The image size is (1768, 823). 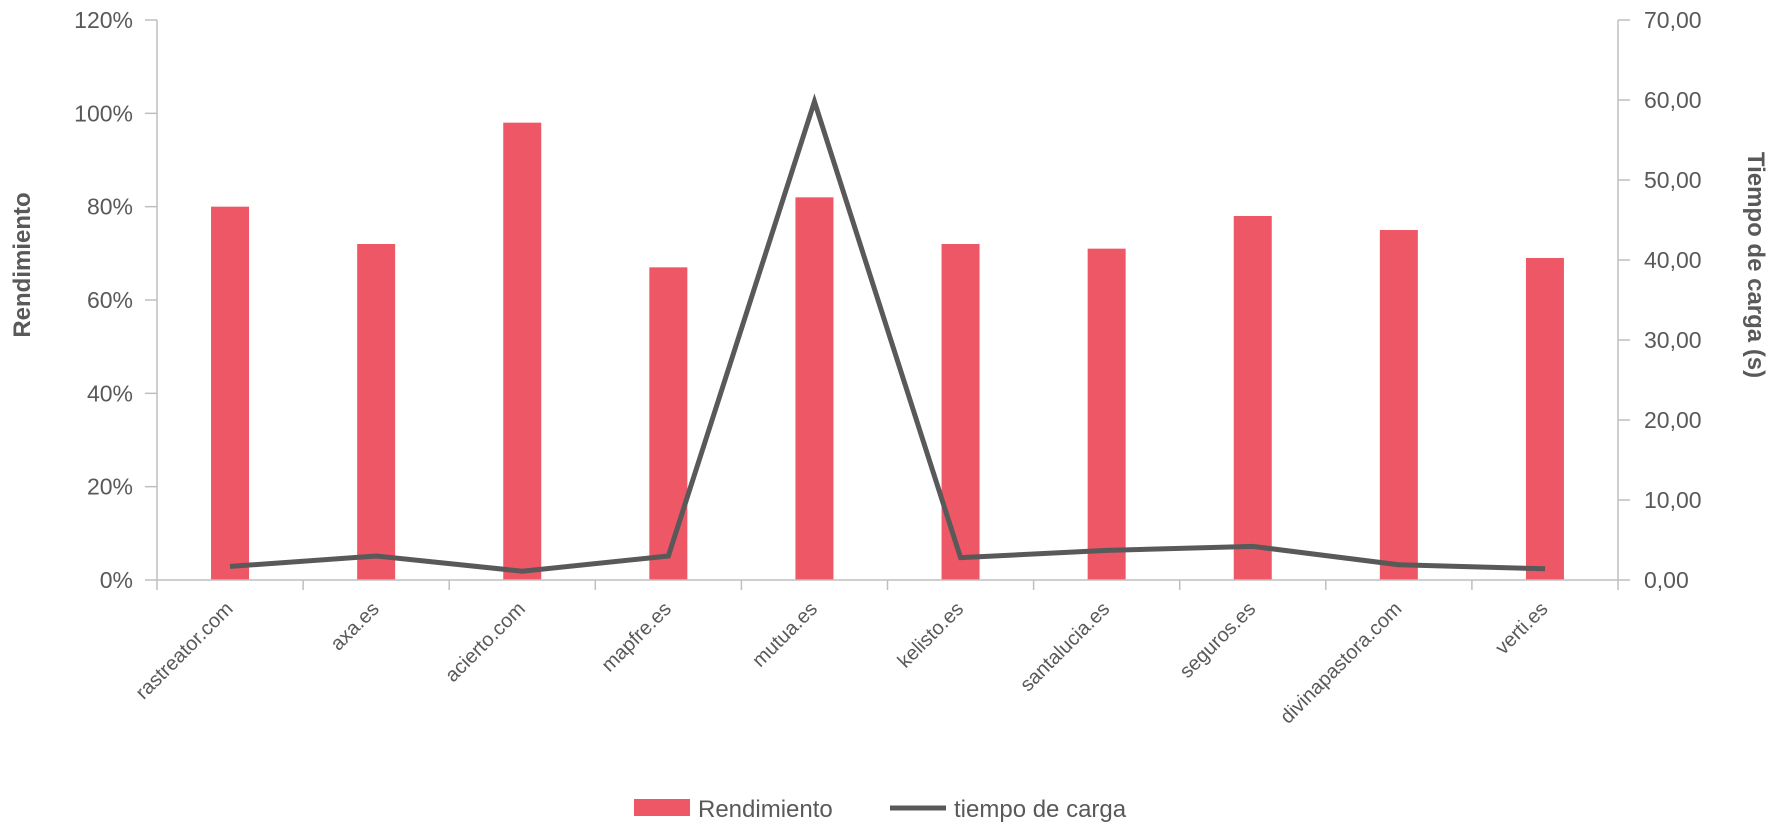 What do you see at coordinates (230, 393) in the screenshot?
I see `bar-rastreator.com` at bounding box center [230, 393].